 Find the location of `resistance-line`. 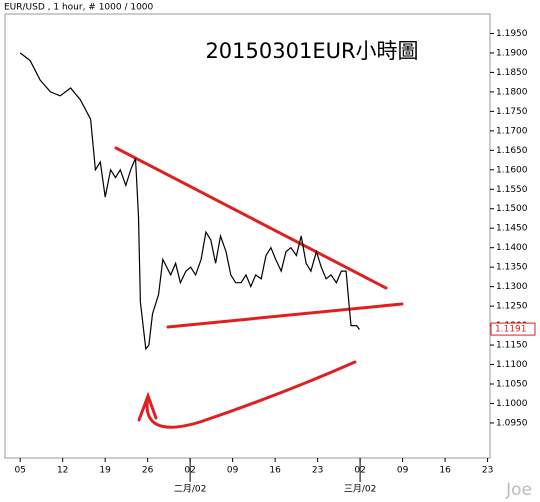

resistance-line is located at coordinates (251, 218).